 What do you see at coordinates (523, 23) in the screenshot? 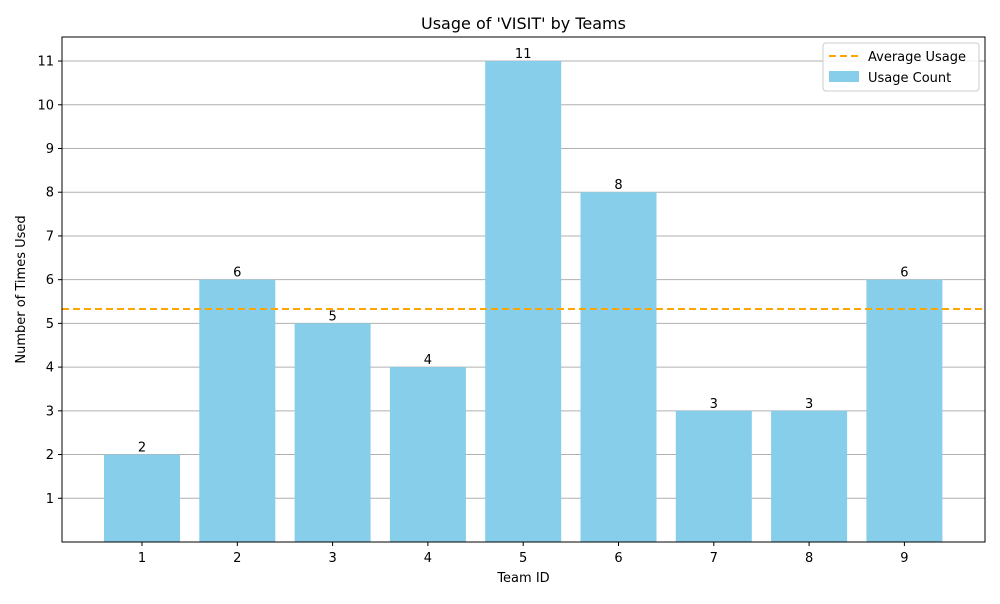
I see `chart-title: Usage of 'VISIT' by Teams` at bounding box center [523, 23].